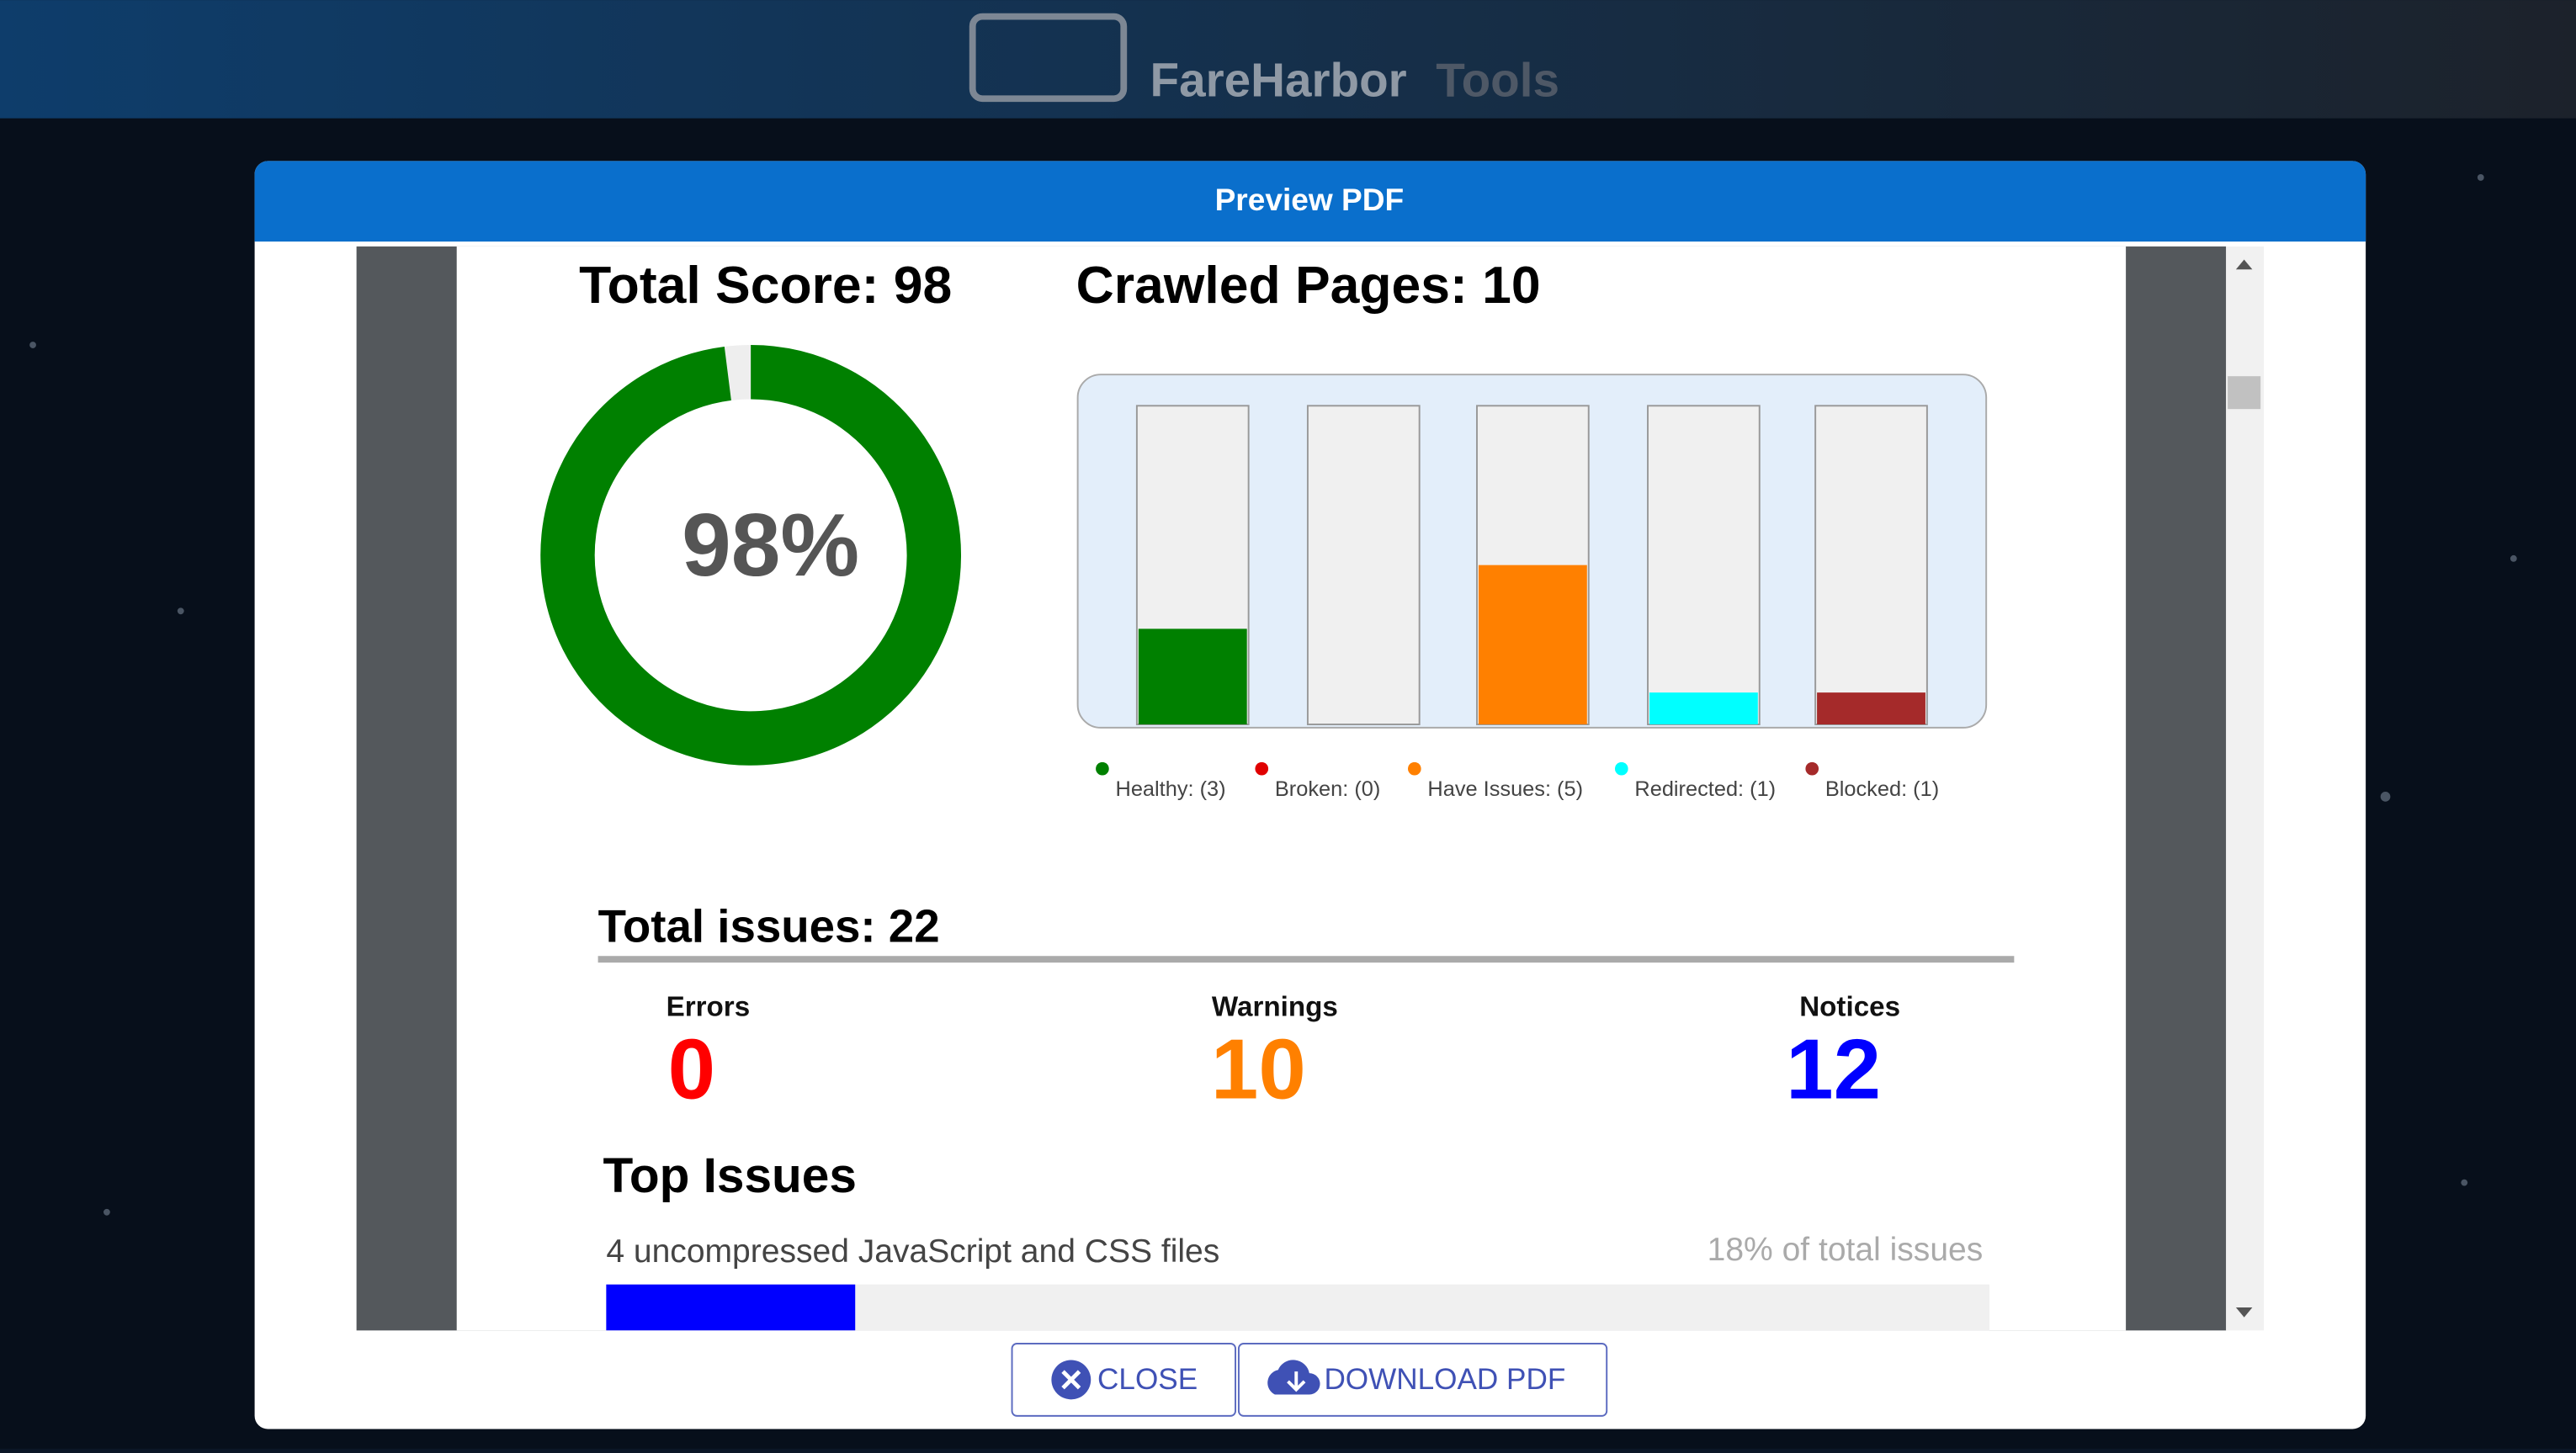  Describe the element at coordinates (766, 286) in the screenshot. I see `score-title: Total Score: 98` at that location.